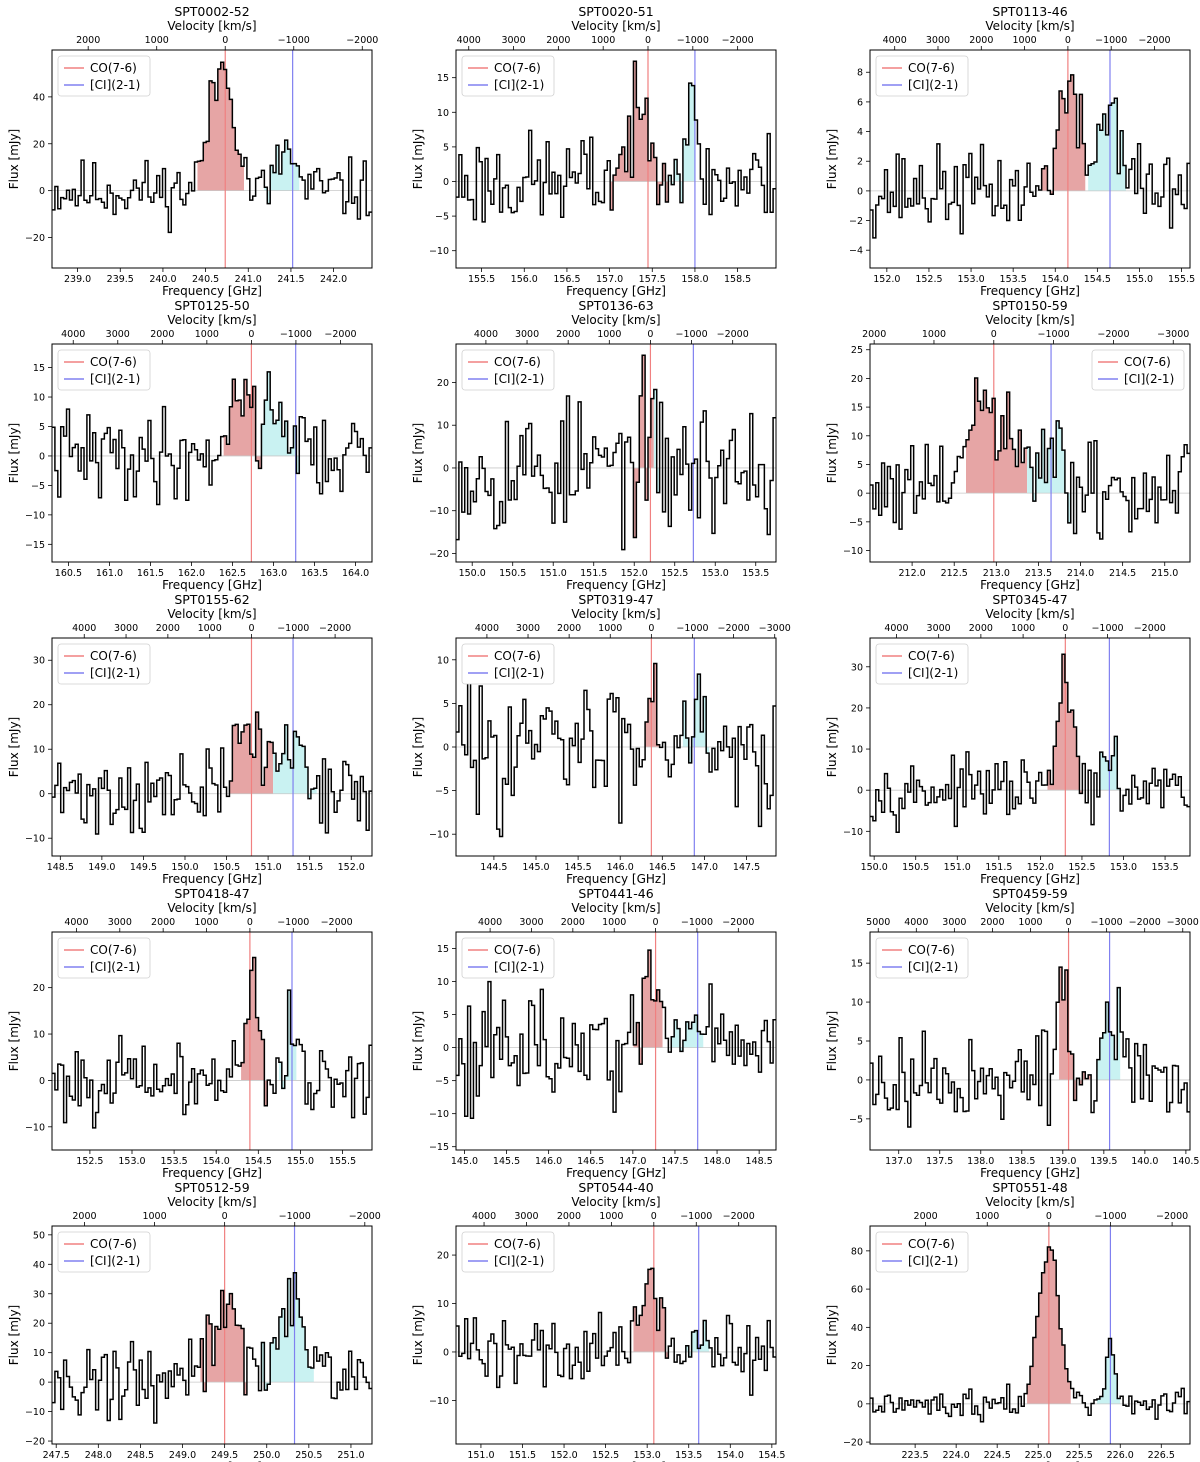 This screenshot has height=1462, width=1200. What do you see at coordinates (68, 573) in the screenshot?
I see `x-tick-label: 160.5` at bounding box center [68, 573].